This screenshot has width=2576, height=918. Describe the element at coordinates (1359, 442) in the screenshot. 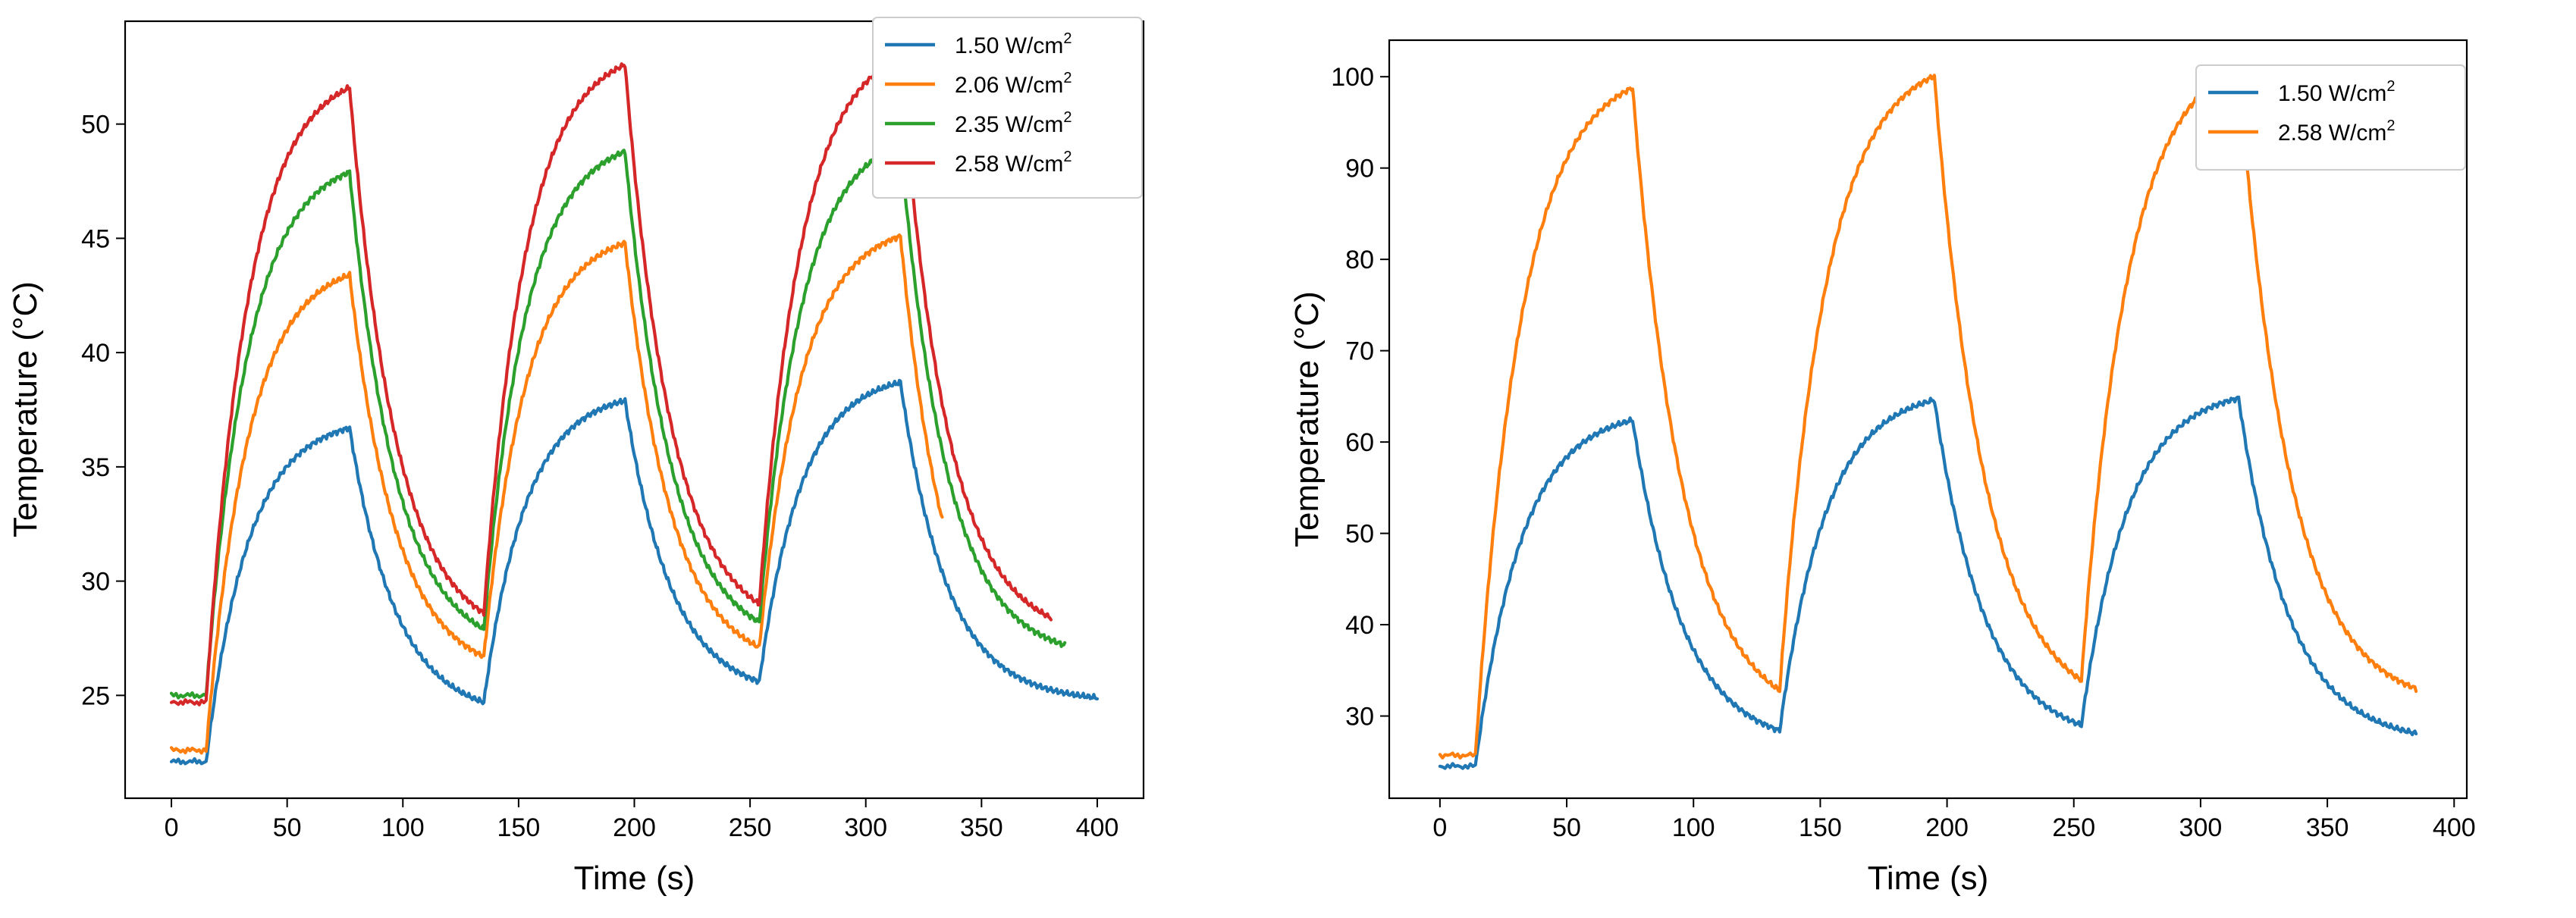

I see `y-tick-label: 60` at that location.